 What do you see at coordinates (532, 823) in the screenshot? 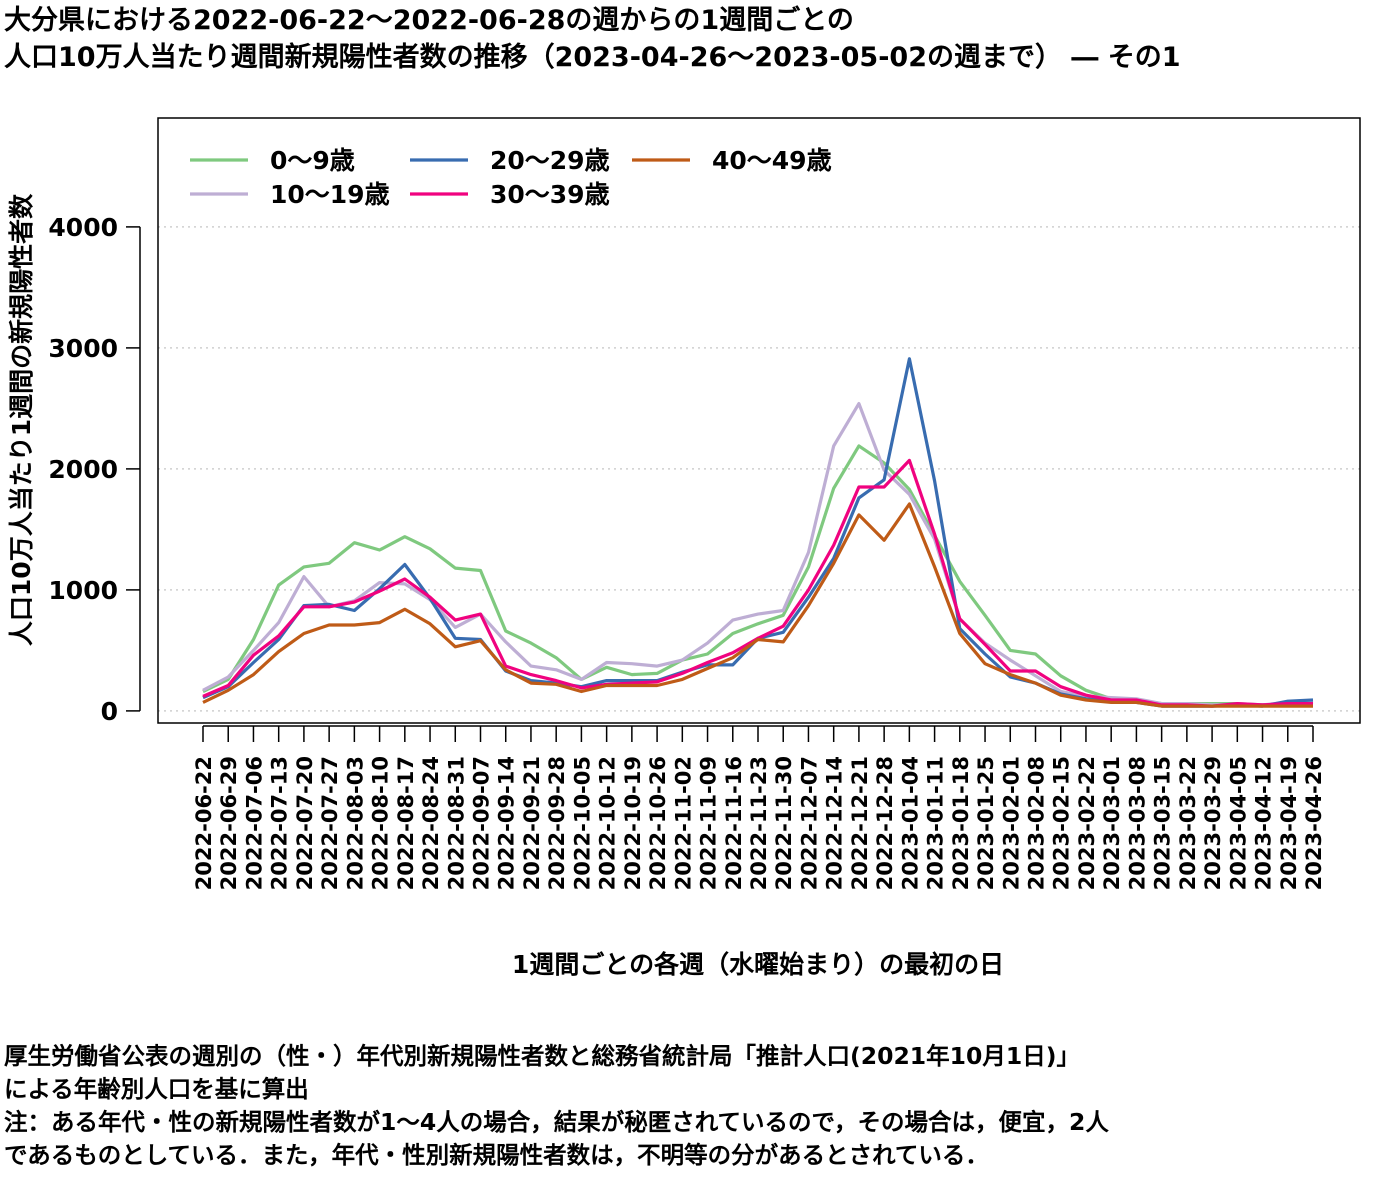
I see `x-tick-label: 2022-09-21` at bounding box center [532, 823].